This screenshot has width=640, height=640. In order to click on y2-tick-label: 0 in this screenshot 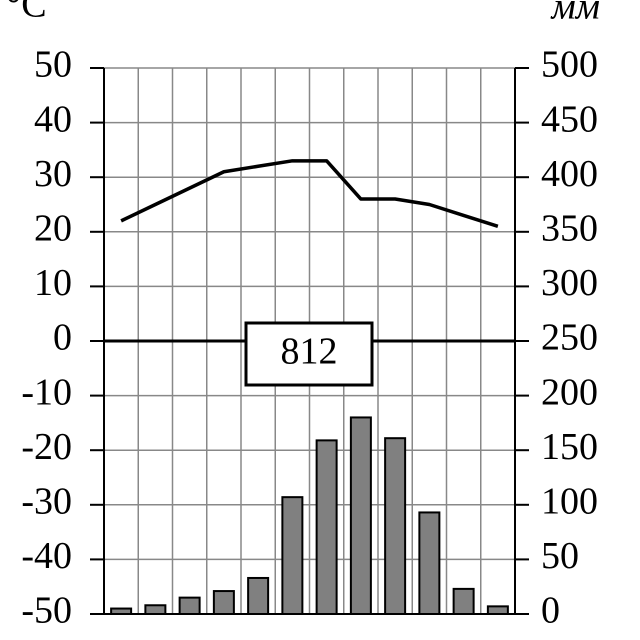, I will do `click(550, 611)`.